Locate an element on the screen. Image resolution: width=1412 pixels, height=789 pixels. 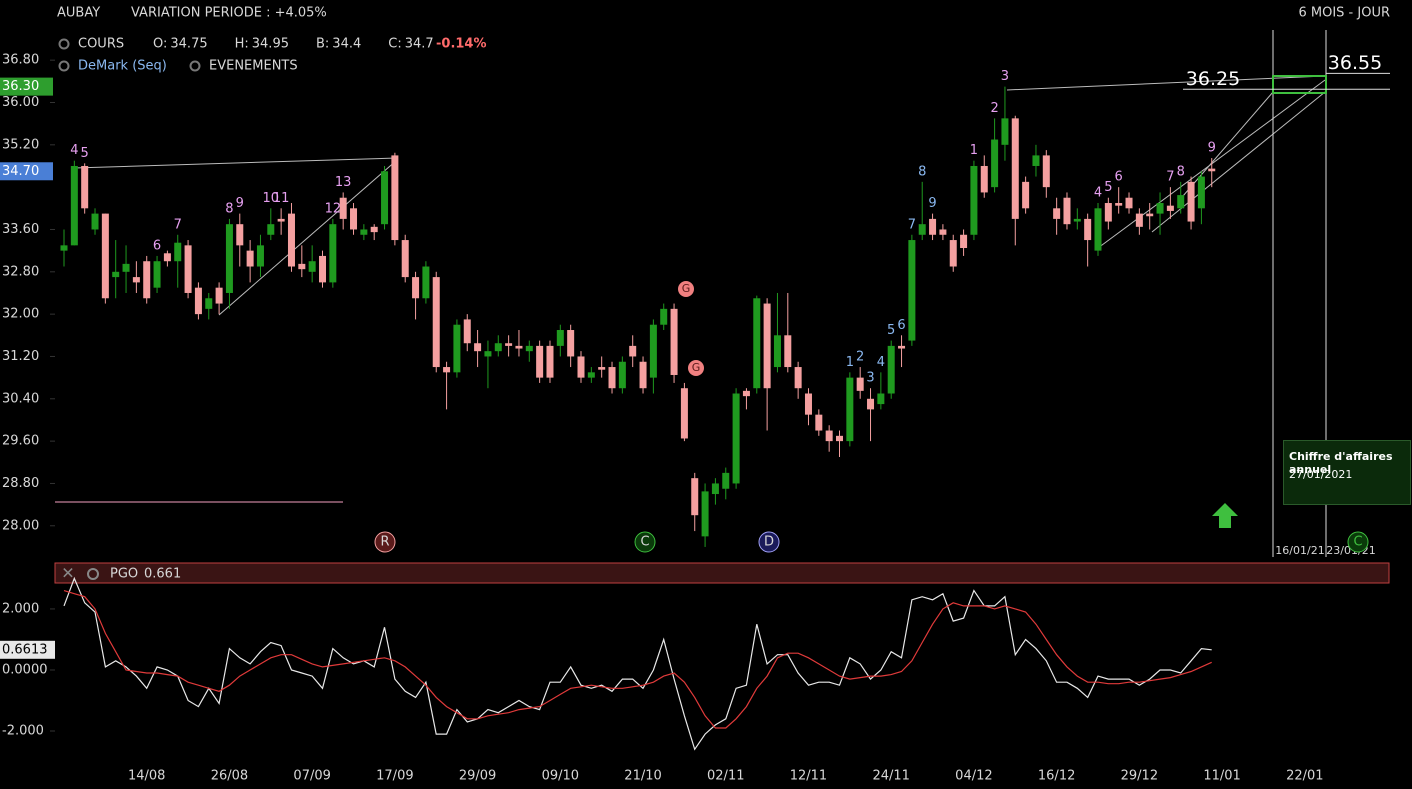
demark-label: 1 is located at coordinates (974, 150).